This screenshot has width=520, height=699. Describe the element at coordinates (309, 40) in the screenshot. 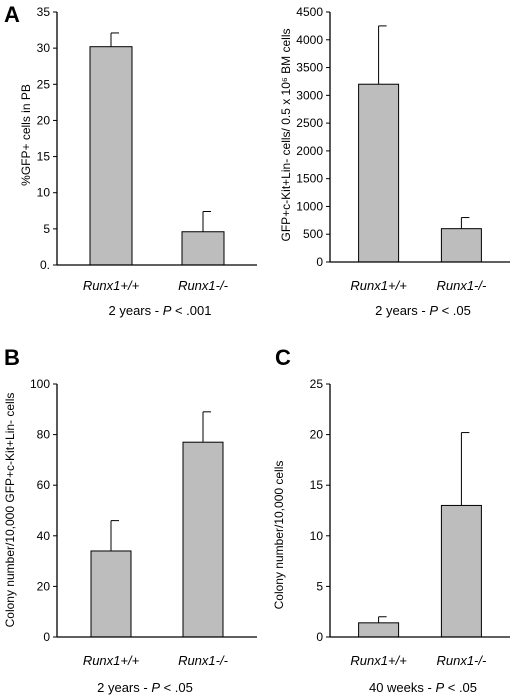

I see `y-tick-label: 4000` at that location.